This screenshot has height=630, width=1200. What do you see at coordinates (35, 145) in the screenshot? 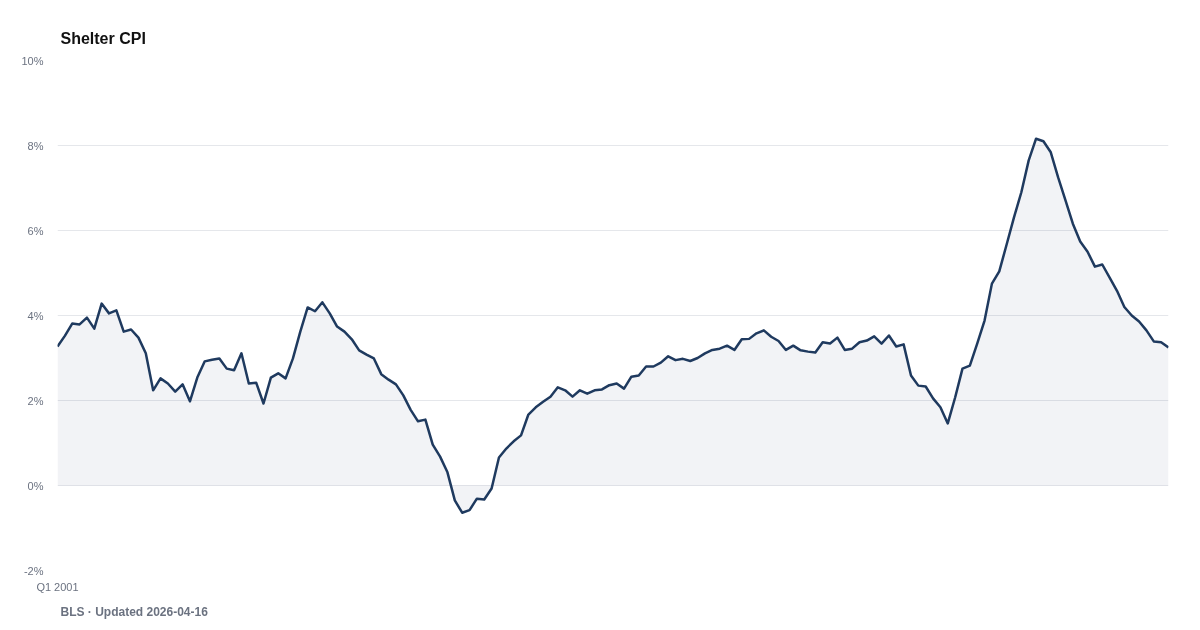
I see `y-tick-label: 8%` at bounding box center [35, 145].